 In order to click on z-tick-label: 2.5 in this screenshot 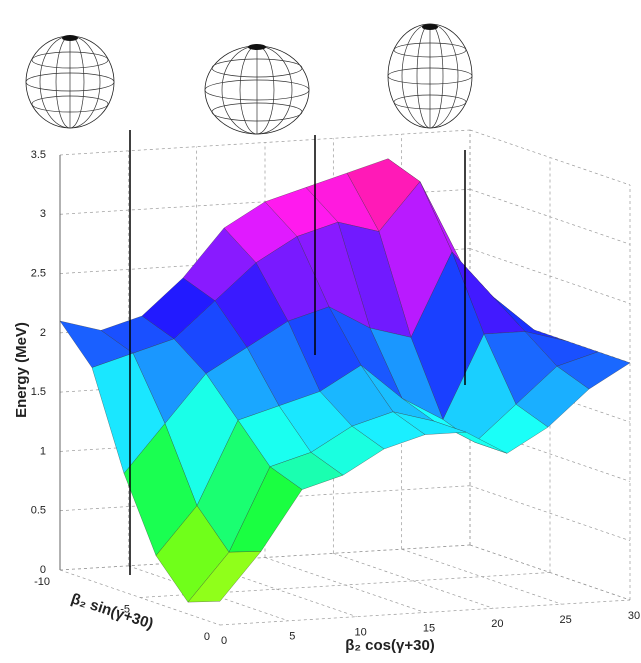, I will do `click(38, 273)`.